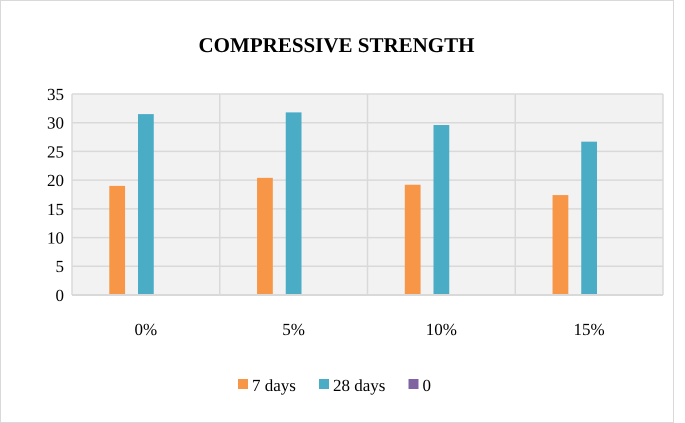 This screenshot has width=685, height=423. Describe the element at coordinates (55, 152) in the screenshot. I see `y-tick-label: 25` at that location.